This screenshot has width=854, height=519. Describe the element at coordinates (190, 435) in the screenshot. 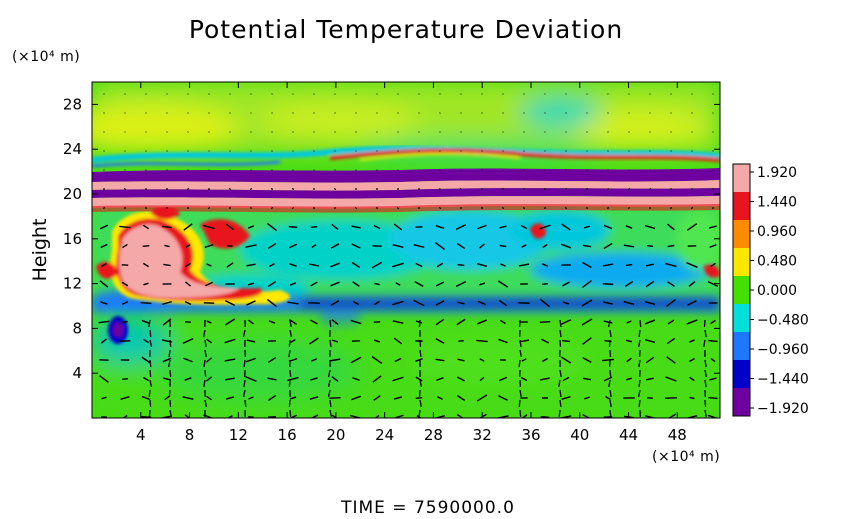

I see `x-tick-label: 8` at that location.